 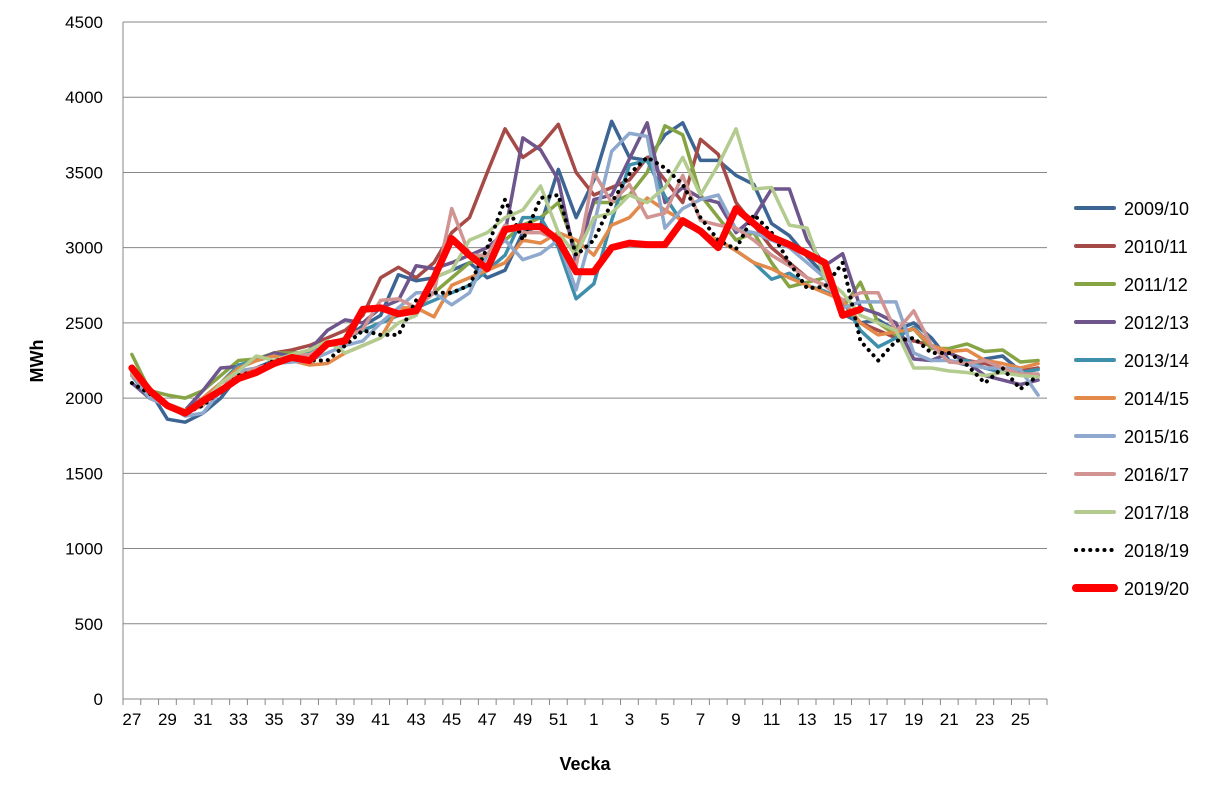 What do you see at coordinates (1020, 719) in the screenshot?
I see `x-tick-label: 25` at bounding box center [1020, 719].